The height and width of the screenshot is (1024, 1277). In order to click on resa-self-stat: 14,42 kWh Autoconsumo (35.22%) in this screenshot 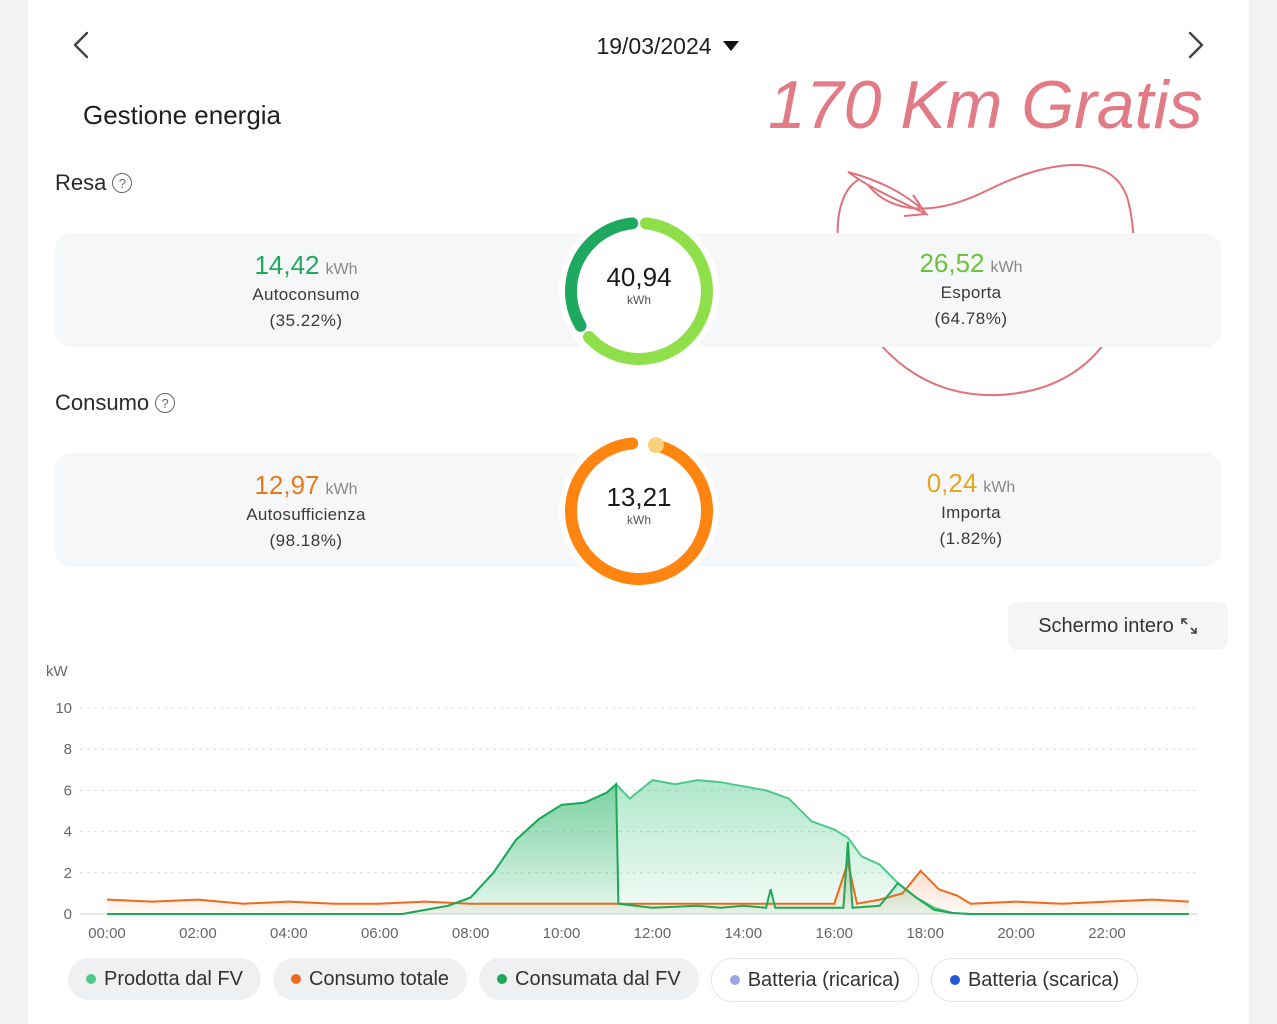, I will do `click(306, 290)`.